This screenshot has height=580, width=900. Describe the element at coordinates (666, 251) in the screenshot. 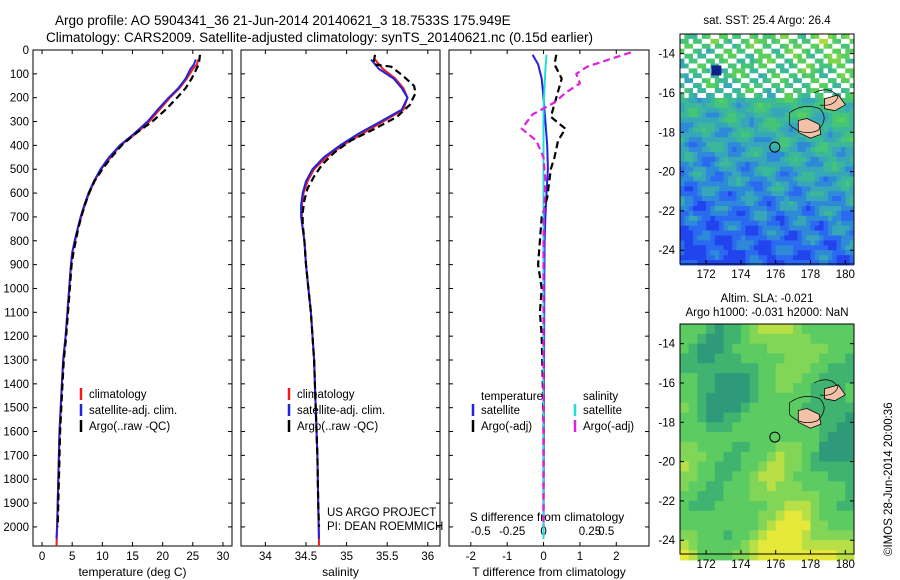

I see `y-tick-label: -24` at that location.